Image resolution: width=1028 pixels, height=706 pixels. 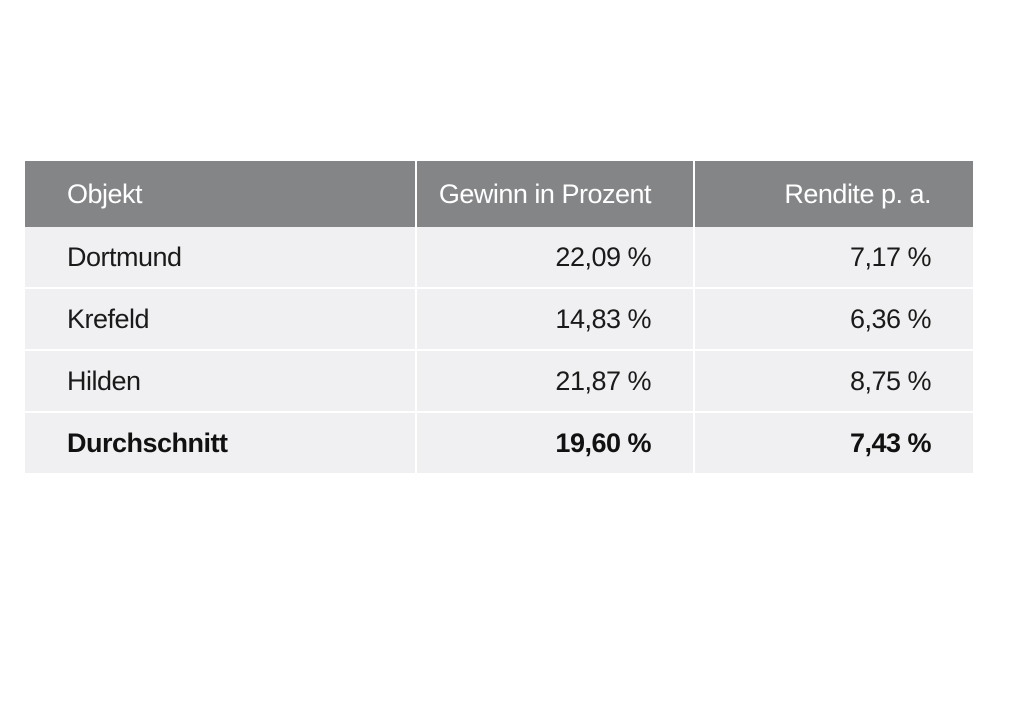 What do you see at coordinates (833, 442) in the screenshot?
I see `total-rendite-cell: 7,43 %` at bounding box center [833, 442].